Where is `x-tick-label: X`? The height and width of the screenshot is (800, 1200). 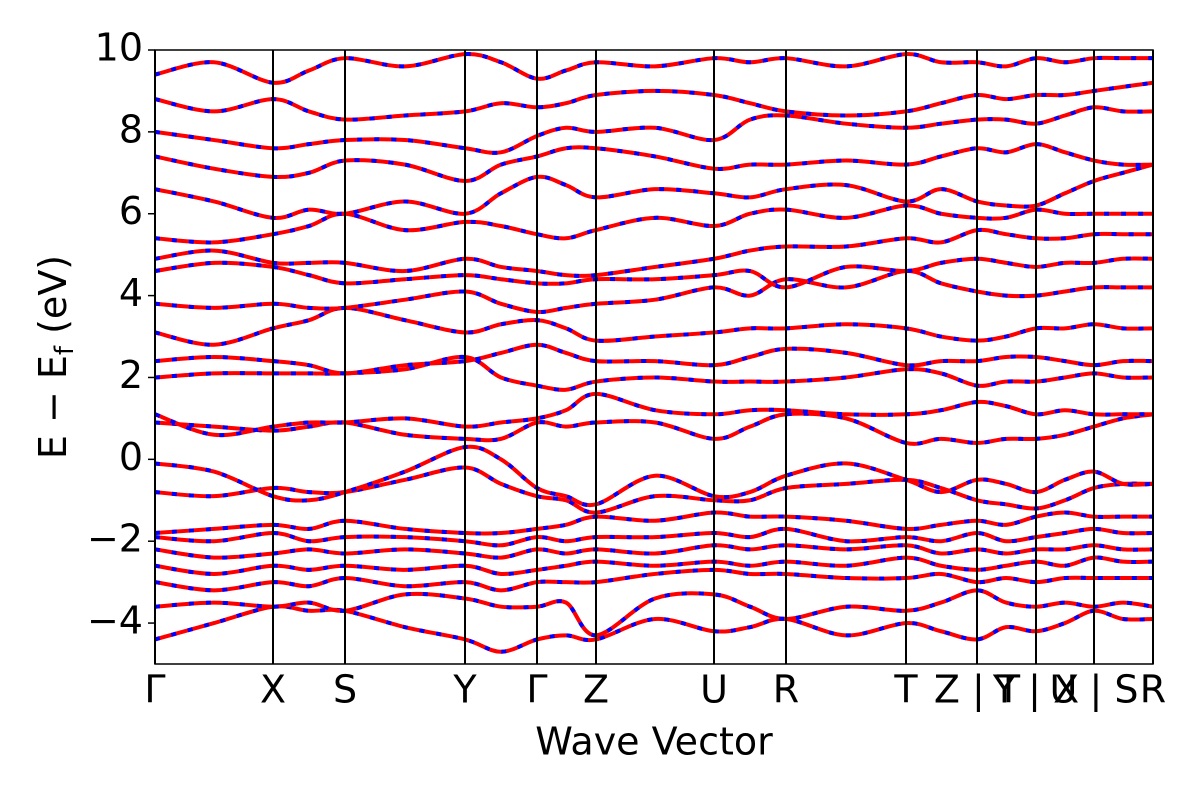
x-tick-label: X is located at coordinates (273, 690).